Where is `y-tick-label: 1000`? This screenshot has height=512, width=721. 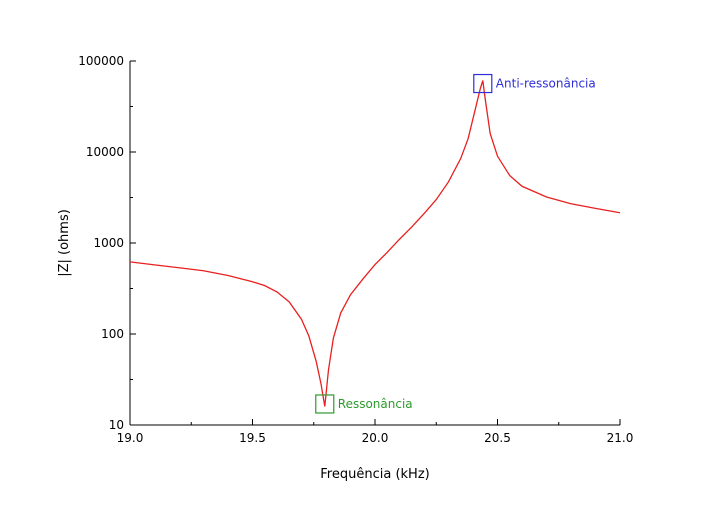
y-tick-label: 1000 is located at coordinates (108, 243).